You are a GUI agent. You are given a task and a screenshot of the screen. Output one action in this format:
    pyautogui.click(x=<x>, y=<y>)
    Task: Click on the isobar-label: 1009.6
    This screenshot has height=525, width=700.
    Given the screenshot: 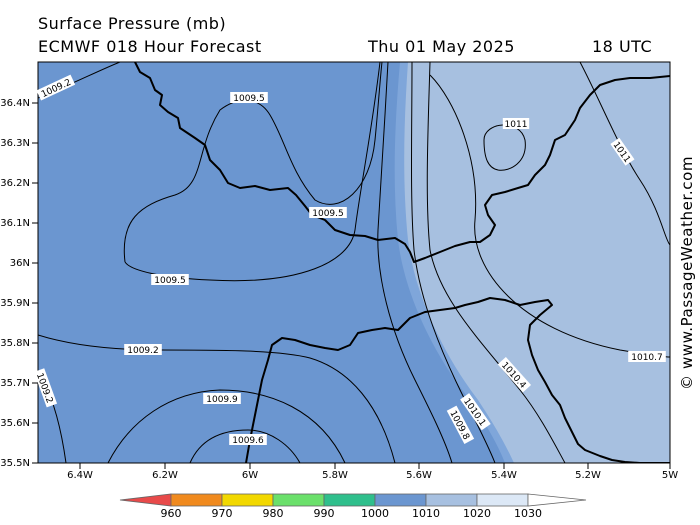 What is the action you would take?
    pyautogui.click(x=248, y=440)
    